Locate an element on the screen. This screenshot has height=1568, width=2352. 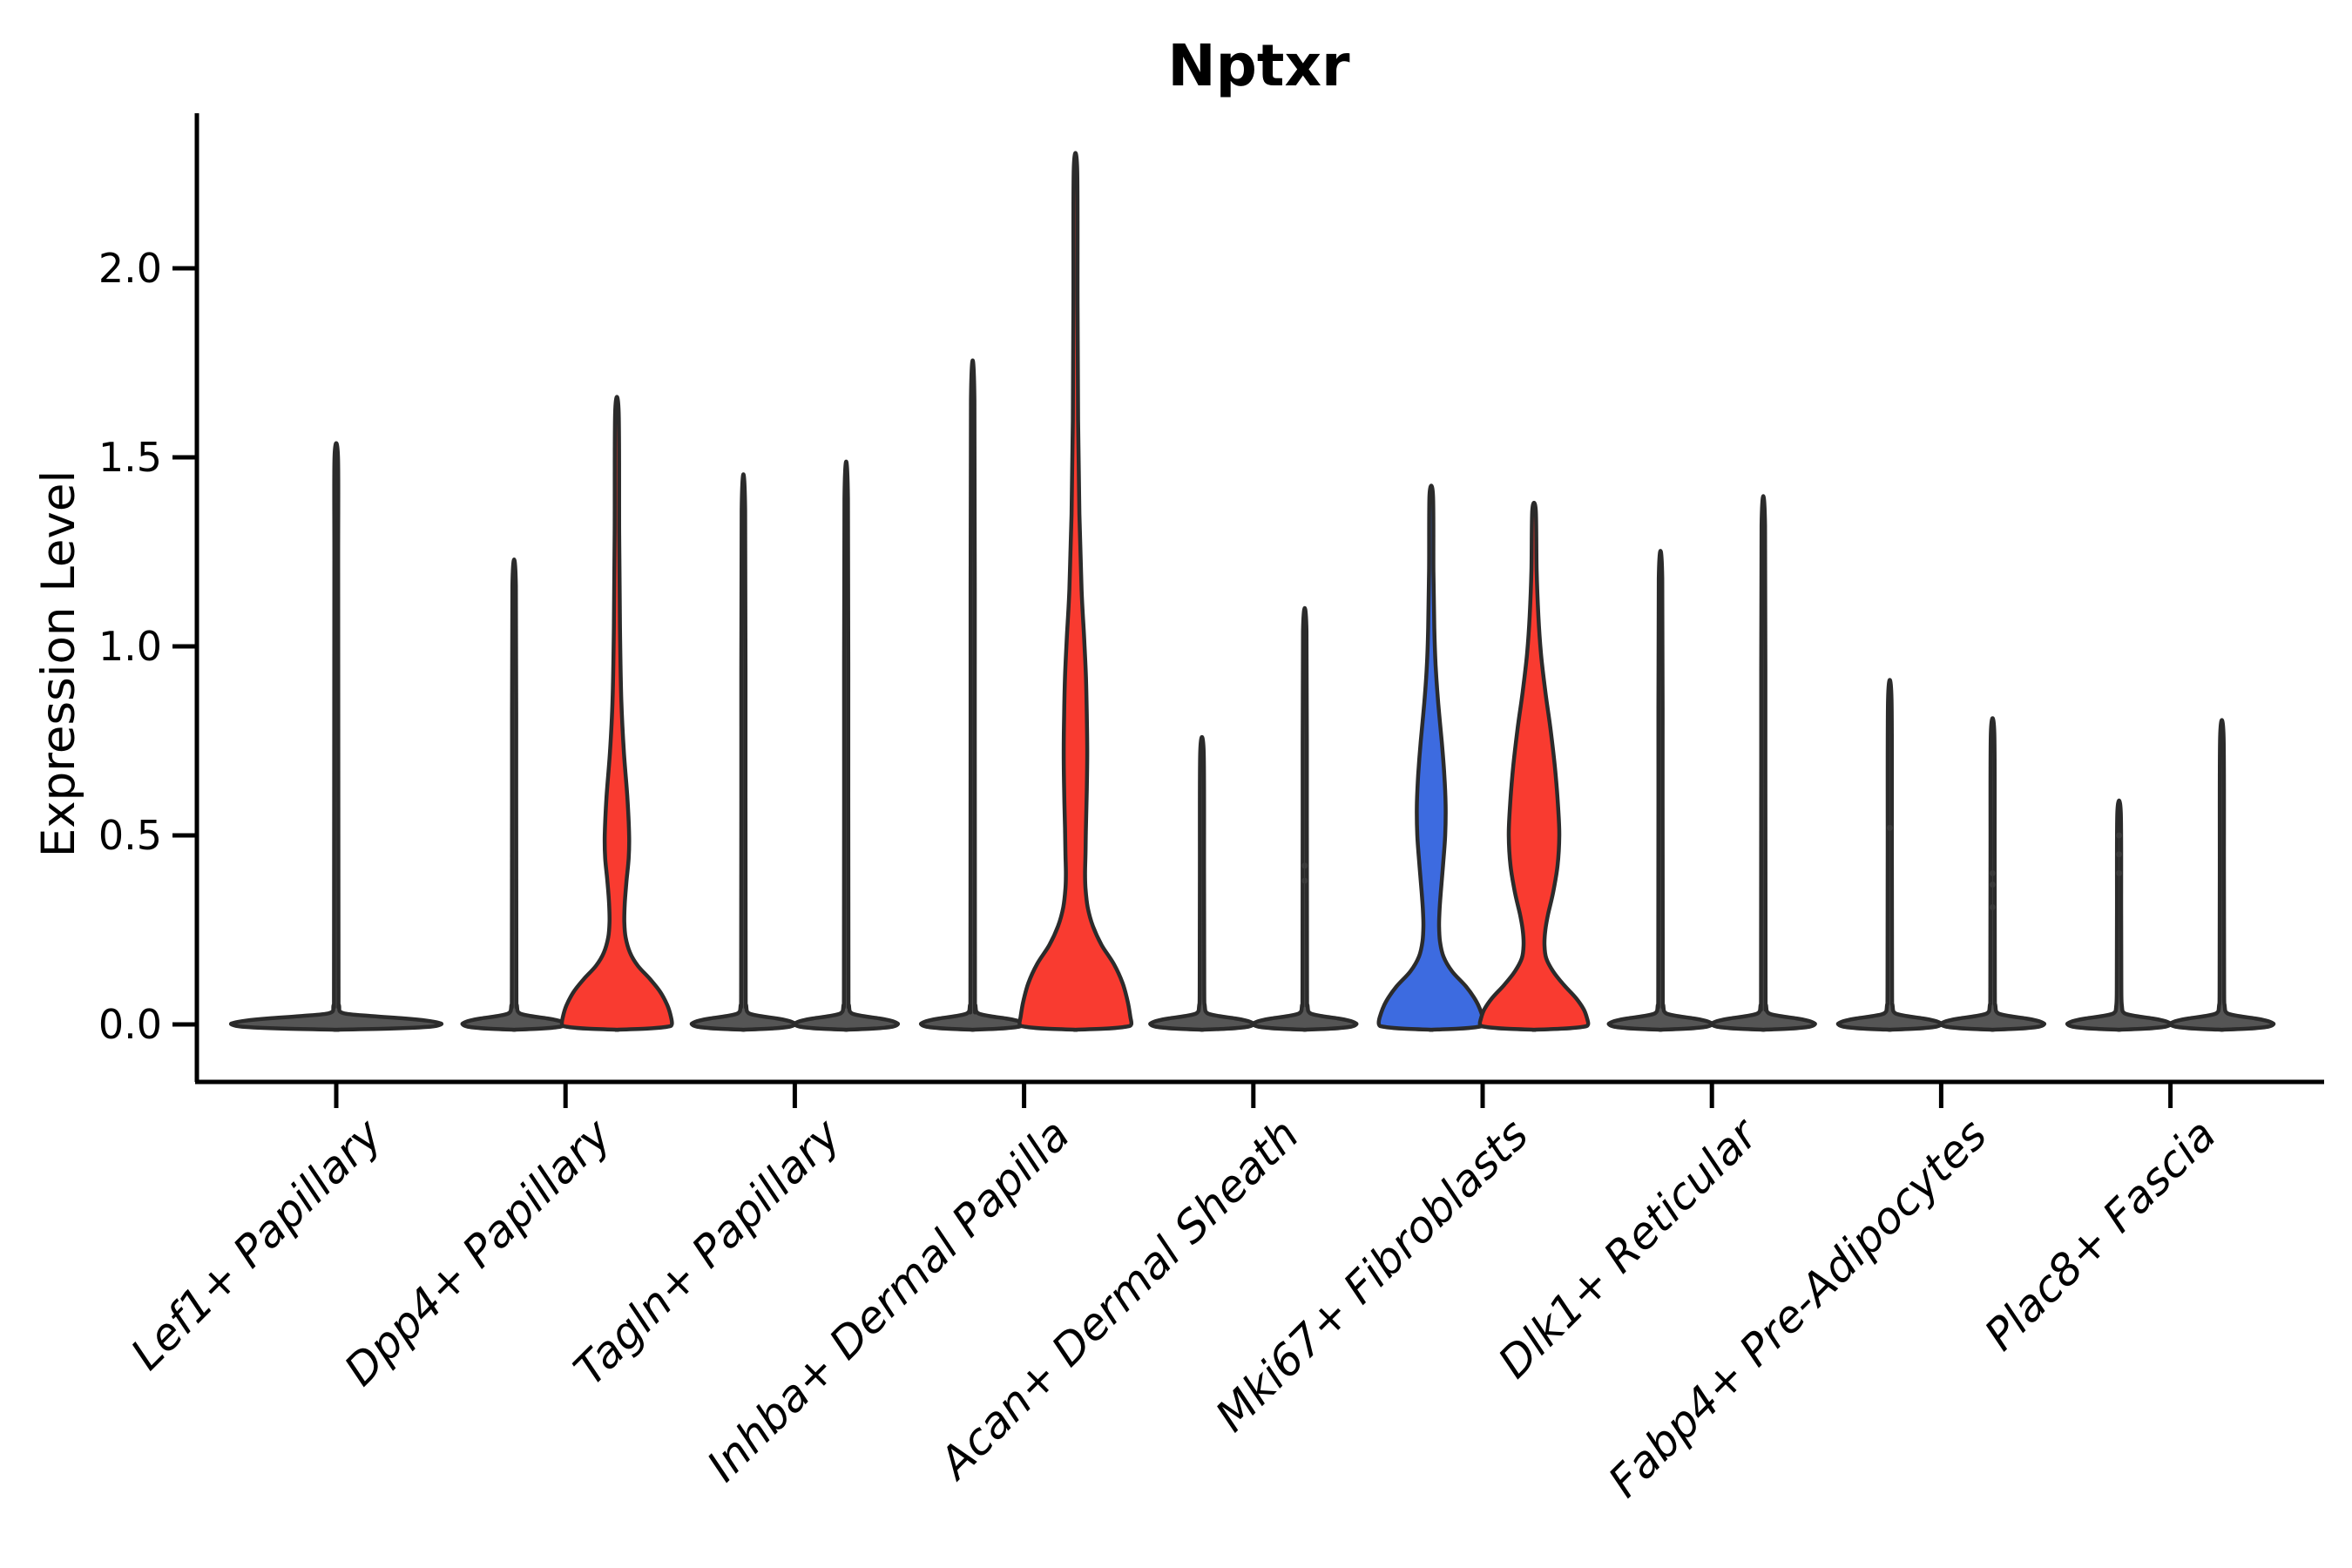
violin-plac8-fascia-right is located at coordinates (2221, 875).